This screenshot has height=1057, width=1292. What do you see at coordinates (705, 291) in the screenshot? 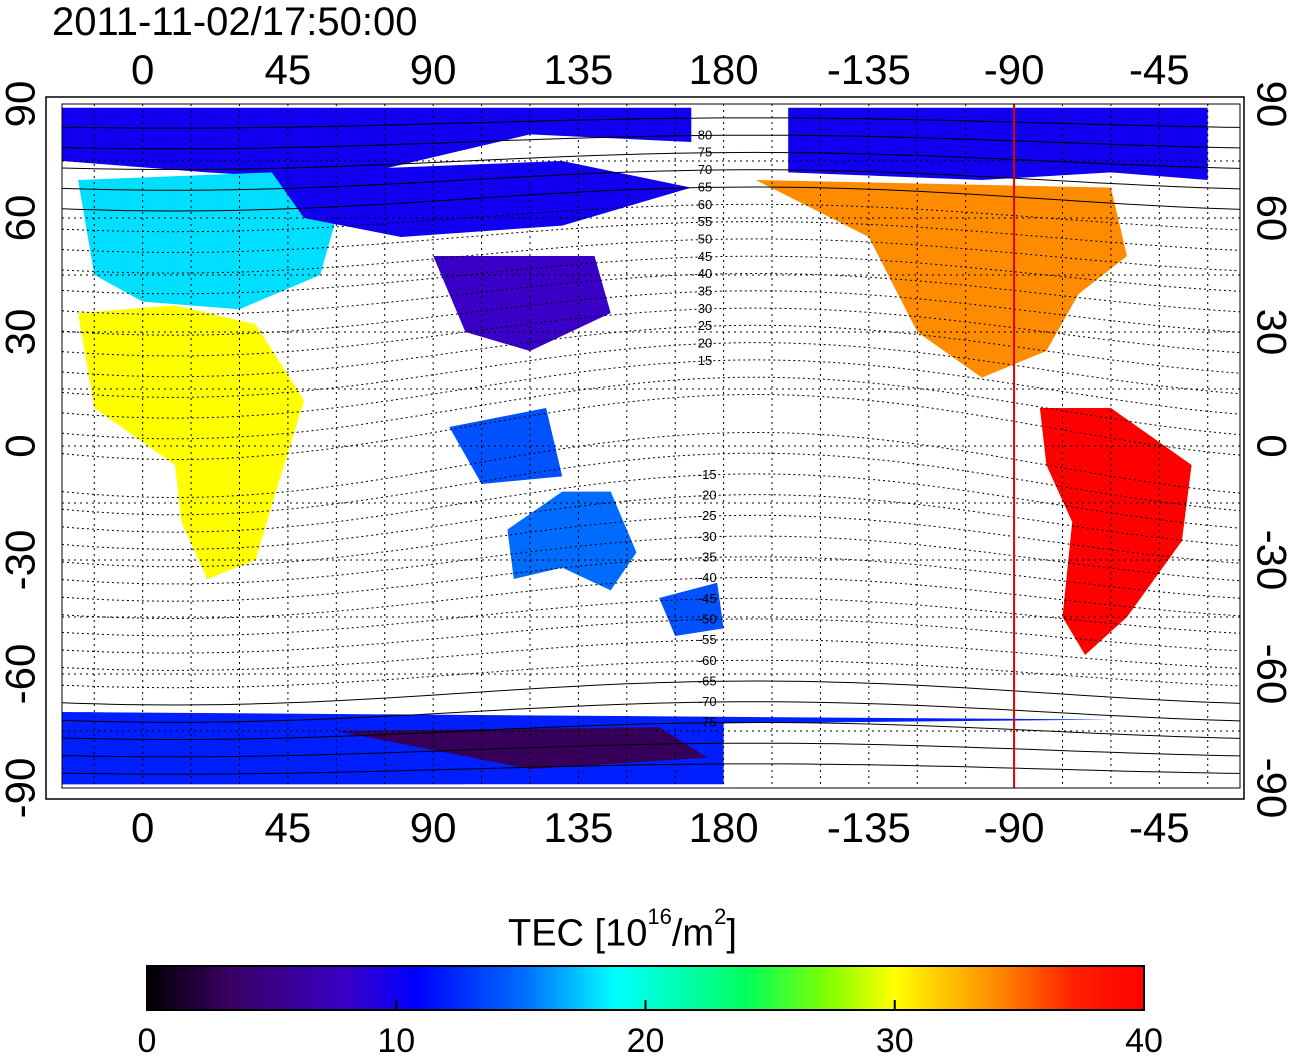
I see `contour-label: 35` at bounding box center [705, 291].